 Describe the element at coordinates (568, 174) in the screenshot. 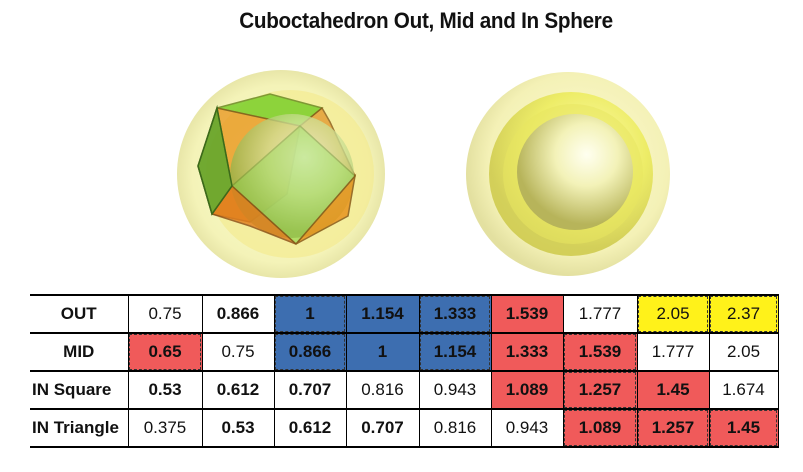

I see `sphere-icon` at that location.